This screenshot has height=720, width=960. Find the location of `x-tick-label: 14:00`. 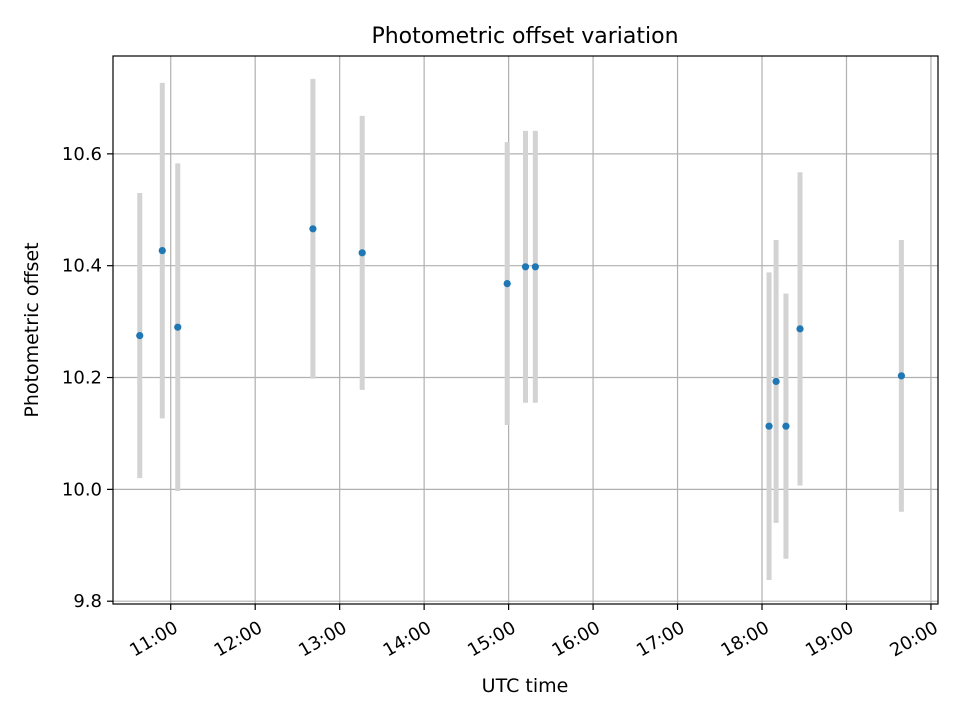

x-tick-label: 14:00 is located at coordinates (407, 639).